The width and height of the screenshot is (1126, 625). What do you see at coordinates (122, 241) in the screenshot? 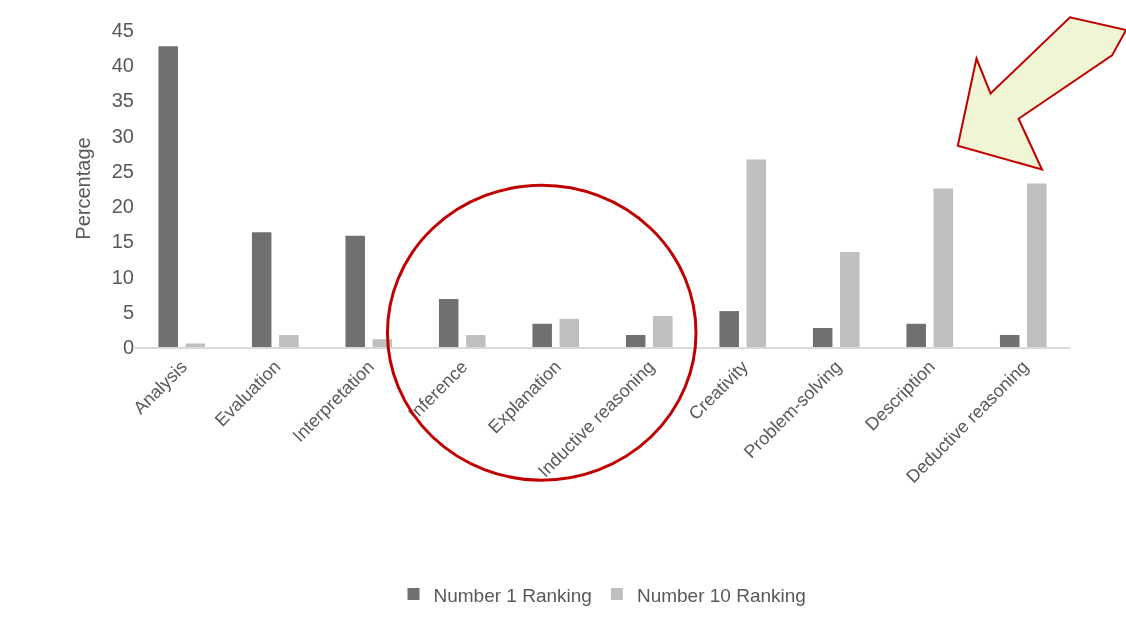
I see `y-tick-label: 15` at bounding box center [122, 241].